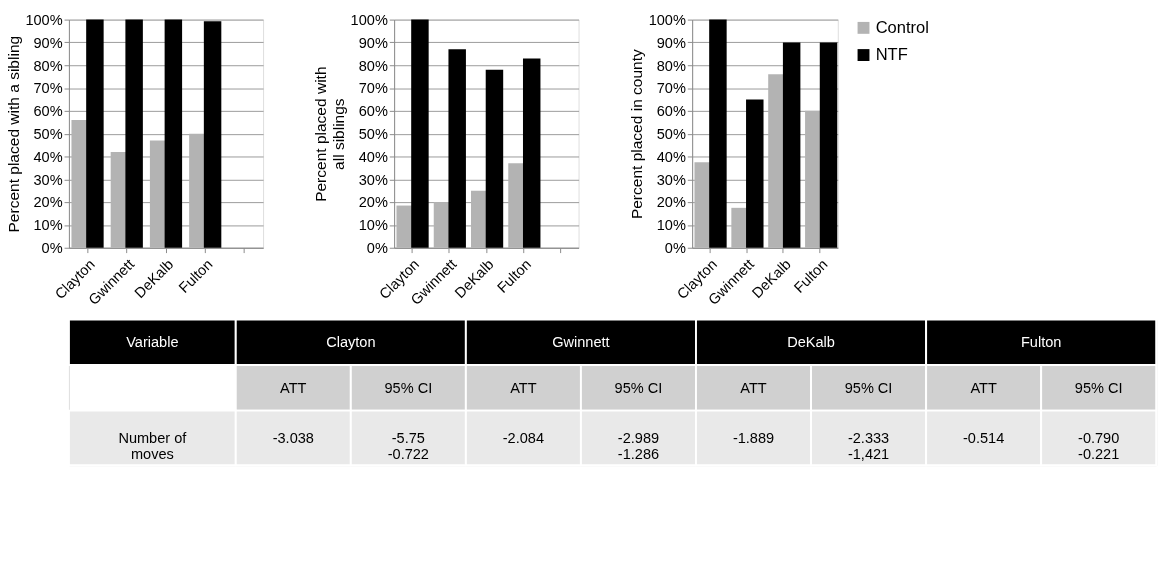 The image size is (1163, 563). What do you see at coordinates (1099, 446) in the screenshot?
I see `text: -0.790 -0.221` at bounding box center [1099, 446].